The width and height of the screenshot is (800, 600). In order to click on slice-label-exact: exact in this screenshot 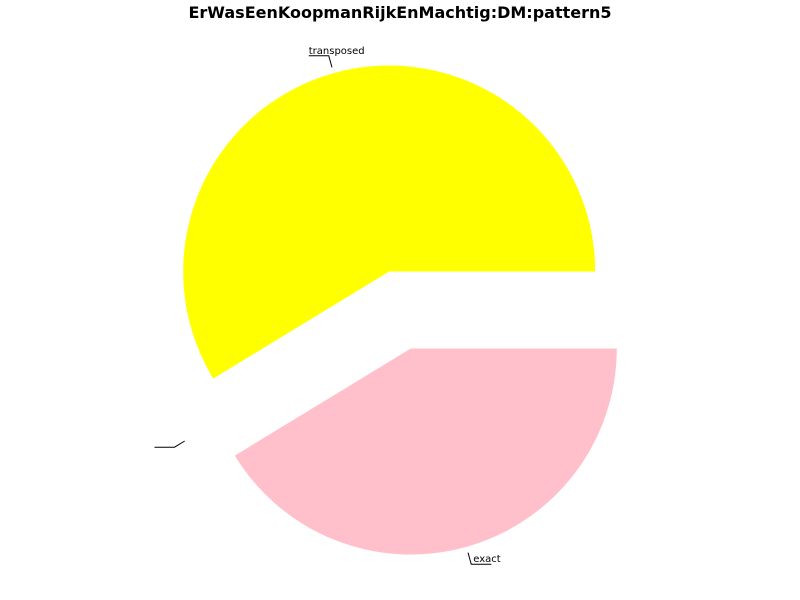, I will do `click(487, 559)`.